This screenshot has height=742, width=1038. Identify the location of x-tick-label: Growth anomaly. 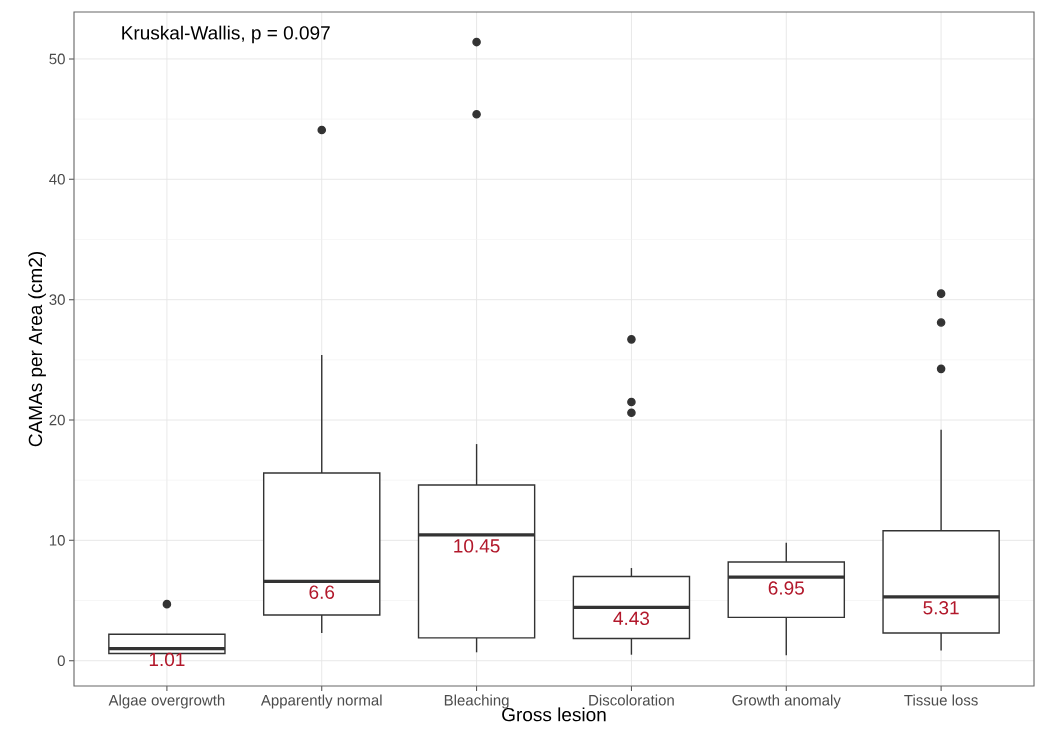
(786, 701).